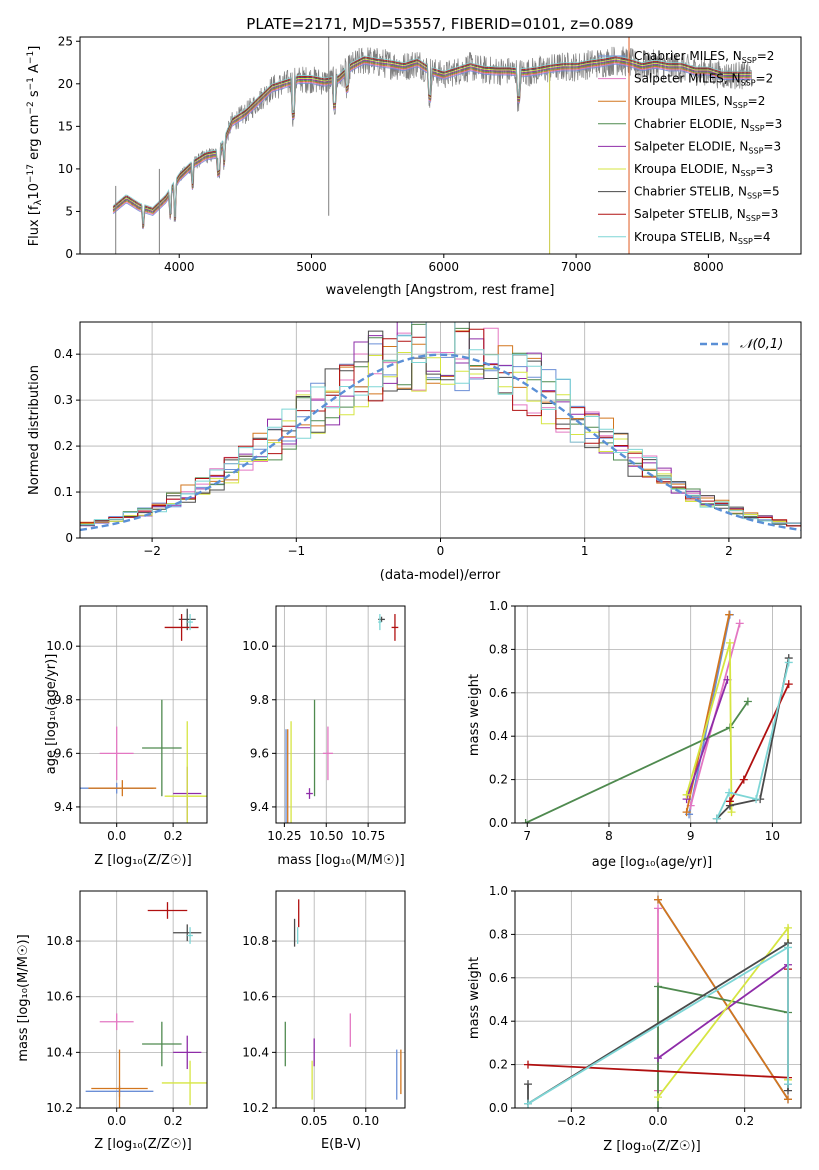 Image resolution: width=819 pixels, height=1170 pixels. I want to click on y-tick-label: 0, so click(69, 254).